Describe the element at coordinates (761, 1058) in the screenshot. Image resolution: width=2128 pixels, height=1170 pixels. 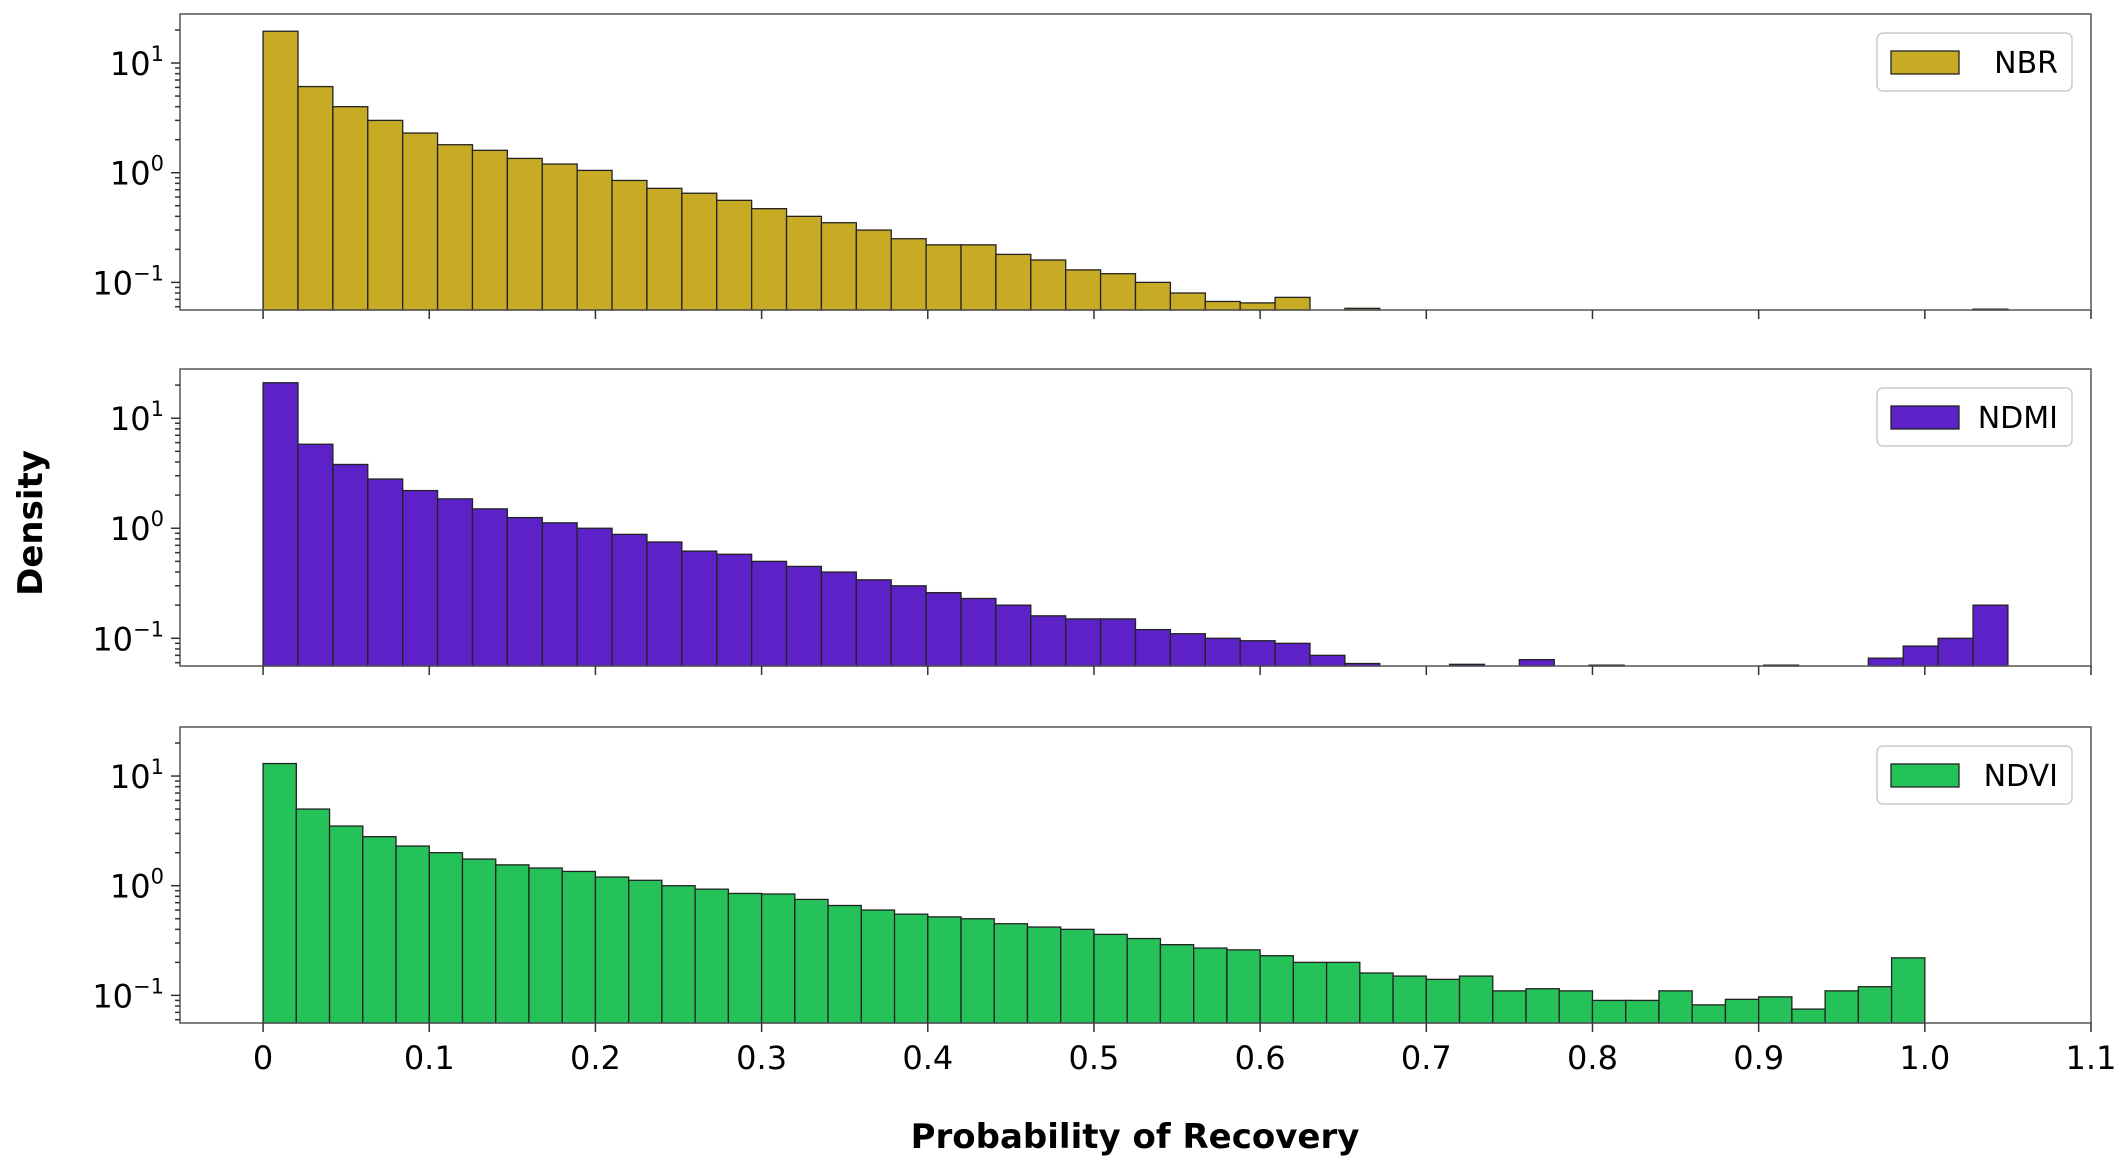
I see `x-tick-label: 0.3` at that location.